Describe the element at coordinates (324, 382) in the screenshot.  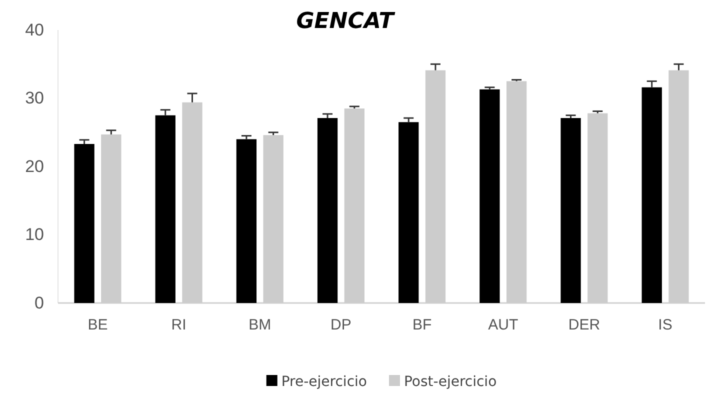
I see `legend-label: Pre-ejercicio` at that location.